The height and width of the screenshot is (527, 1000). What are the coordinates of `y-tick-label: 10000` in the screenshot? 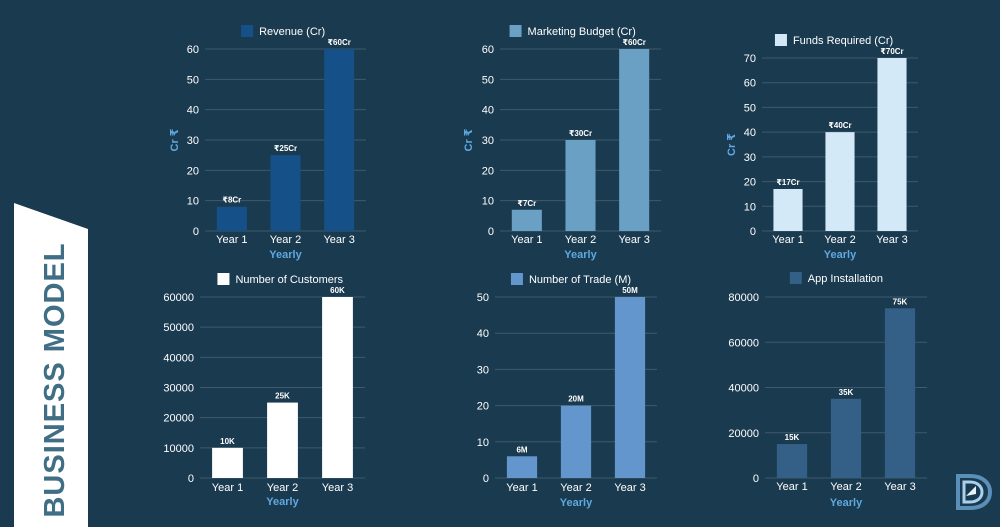 It's located at (178, 449).